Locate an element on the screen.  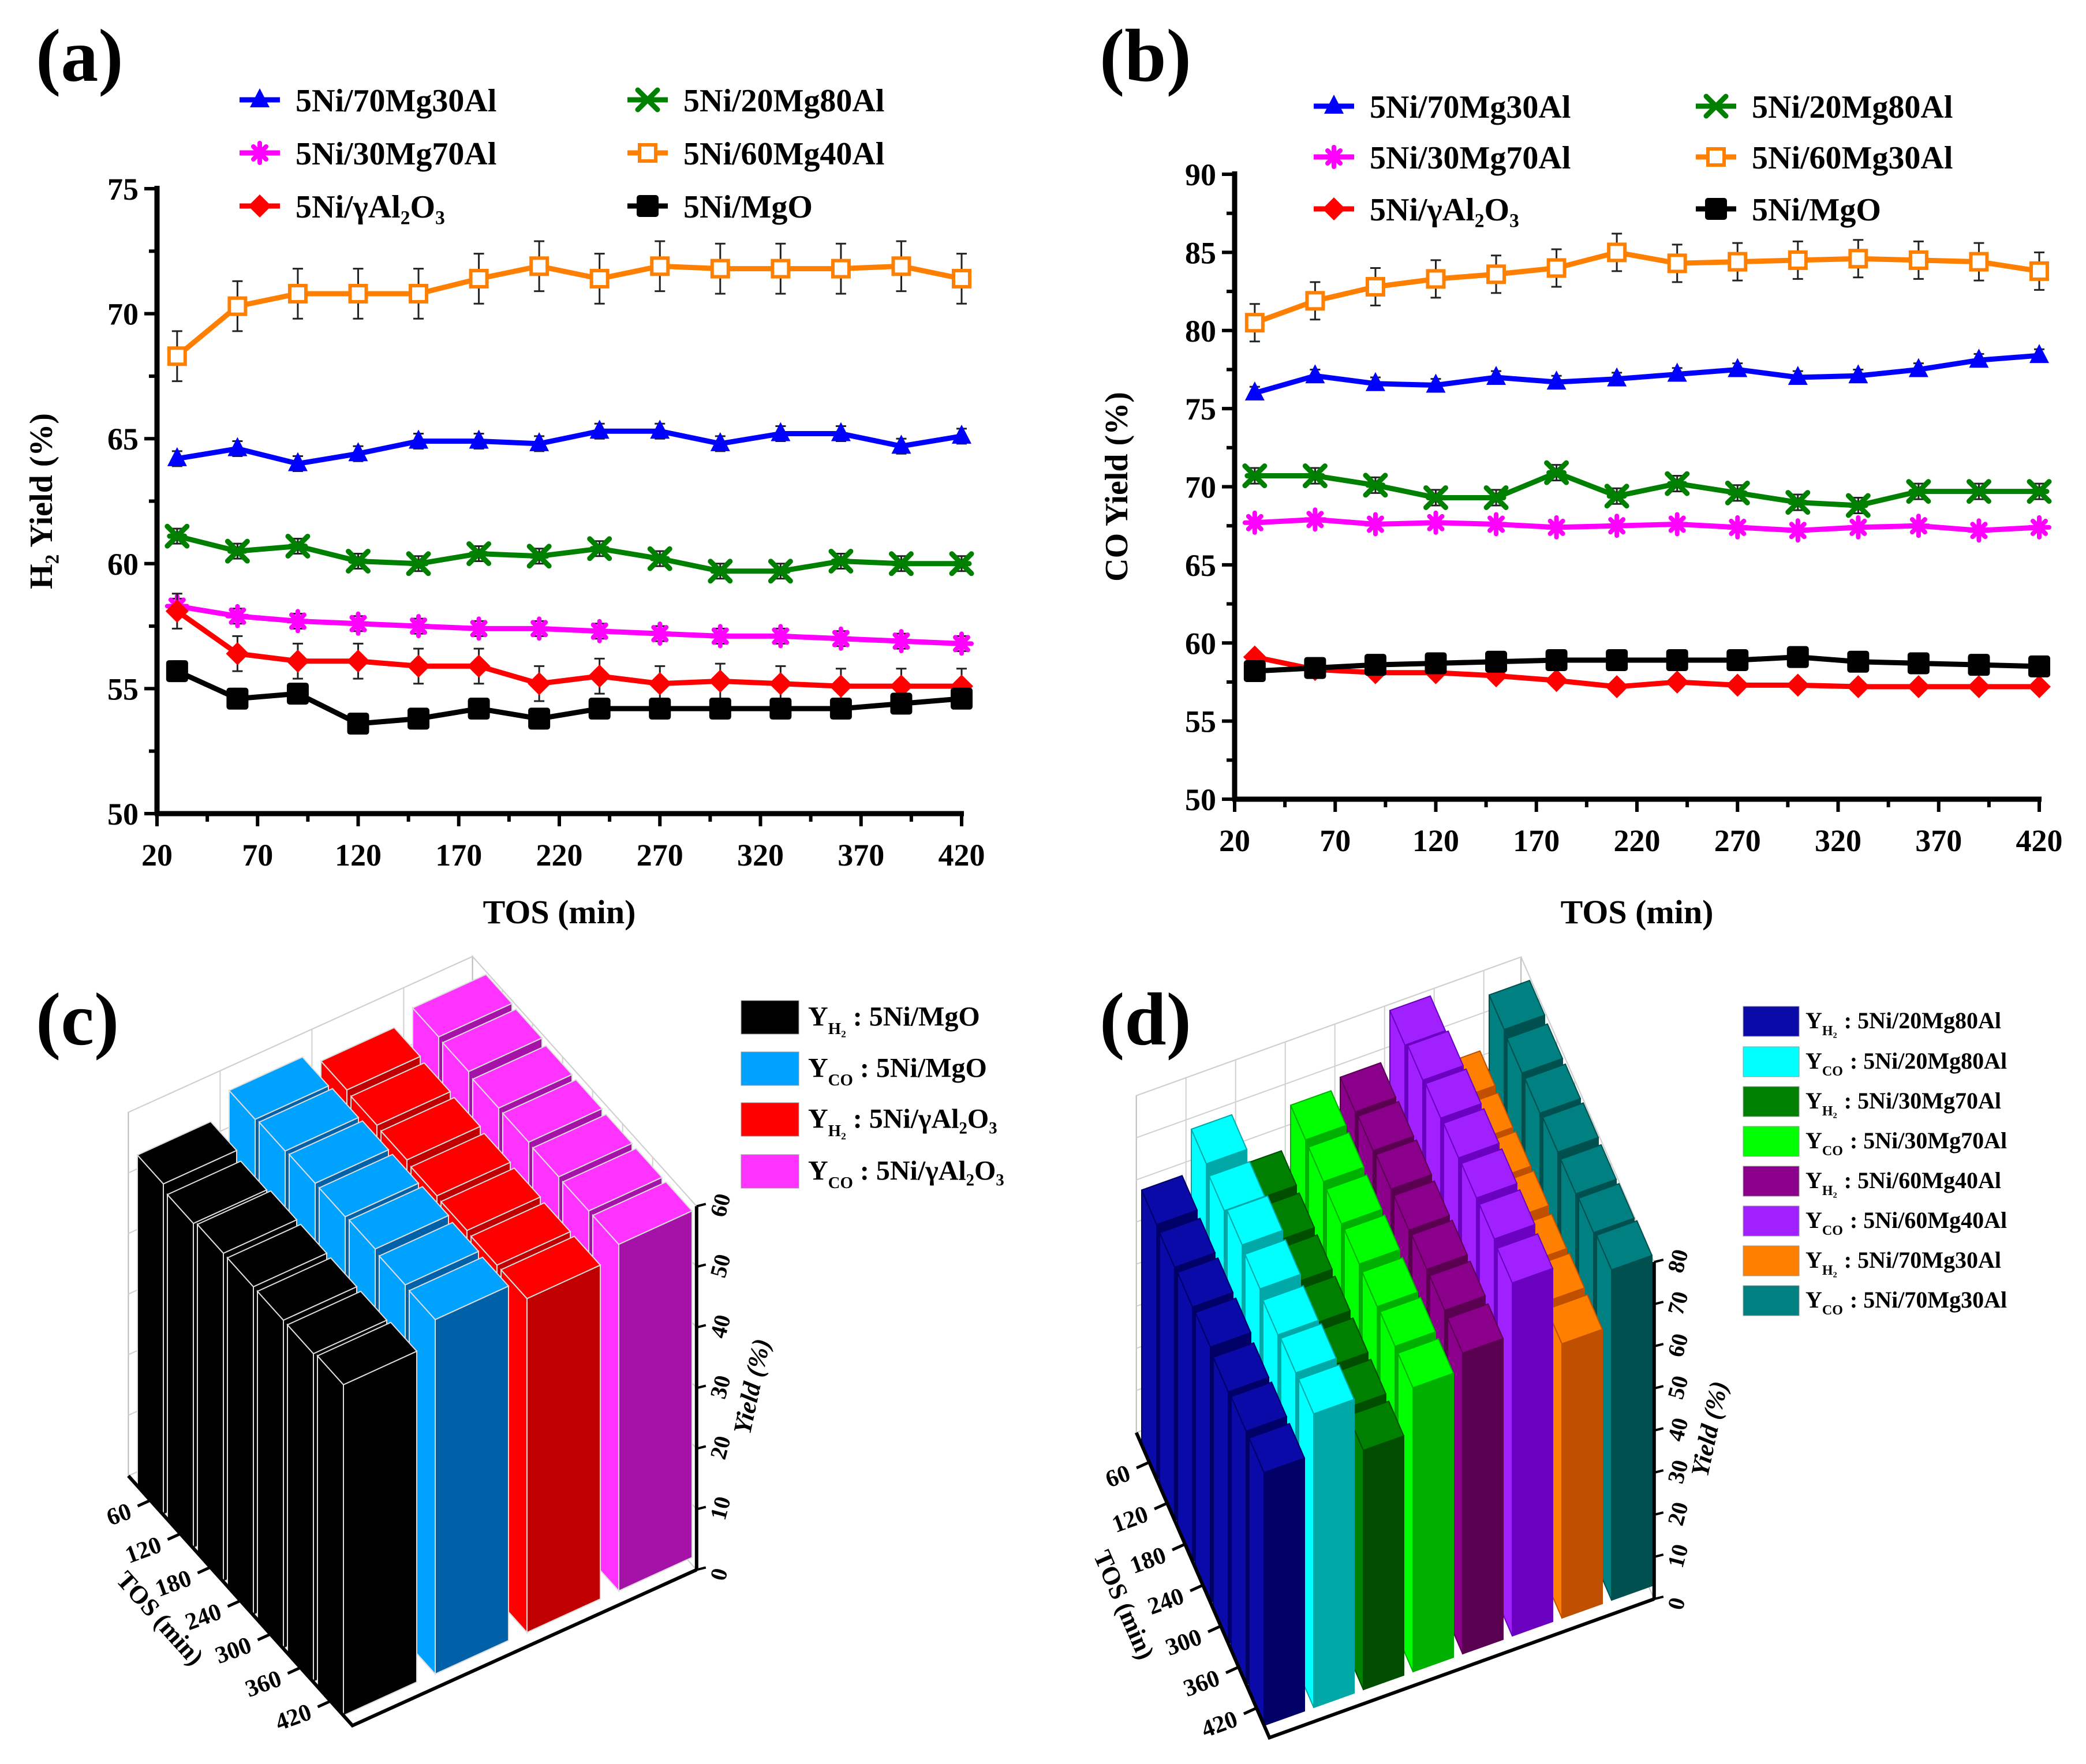
panel-label: (d) is located at coordinates (1145, 1019).